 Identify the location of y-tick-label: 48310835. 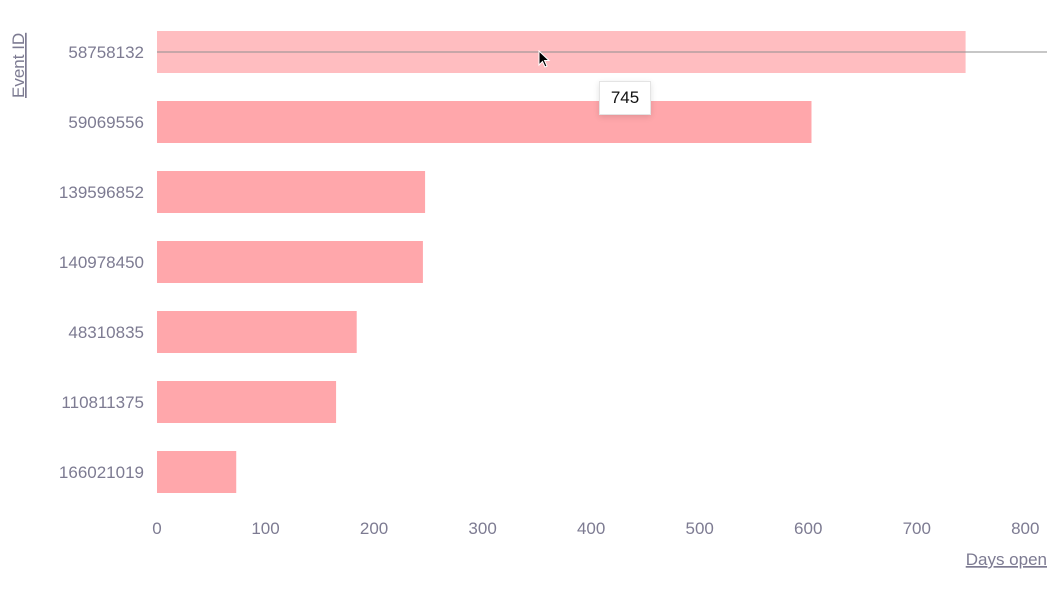
(106, 332).